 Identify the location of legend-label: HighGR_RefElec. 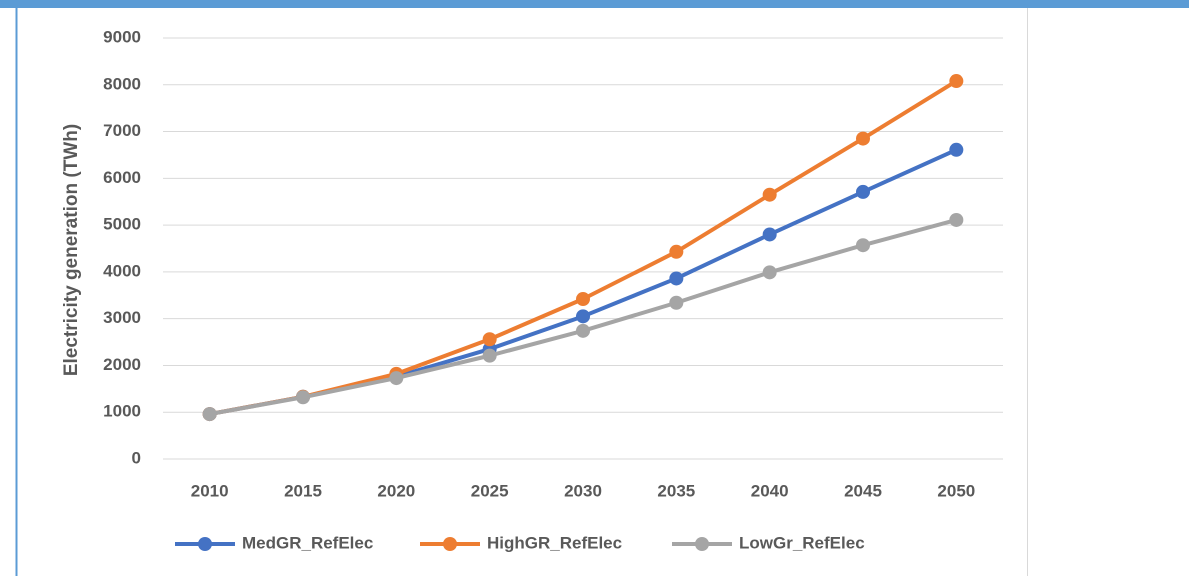
(554, 542).